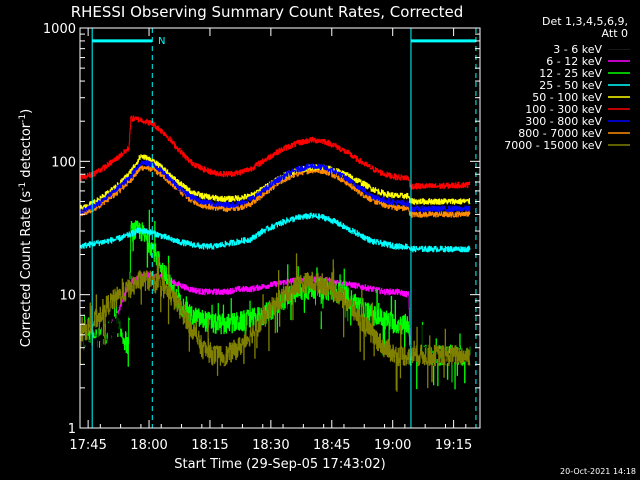  I want to click on y-axis-label-sup2: -1, so click(23, 118).